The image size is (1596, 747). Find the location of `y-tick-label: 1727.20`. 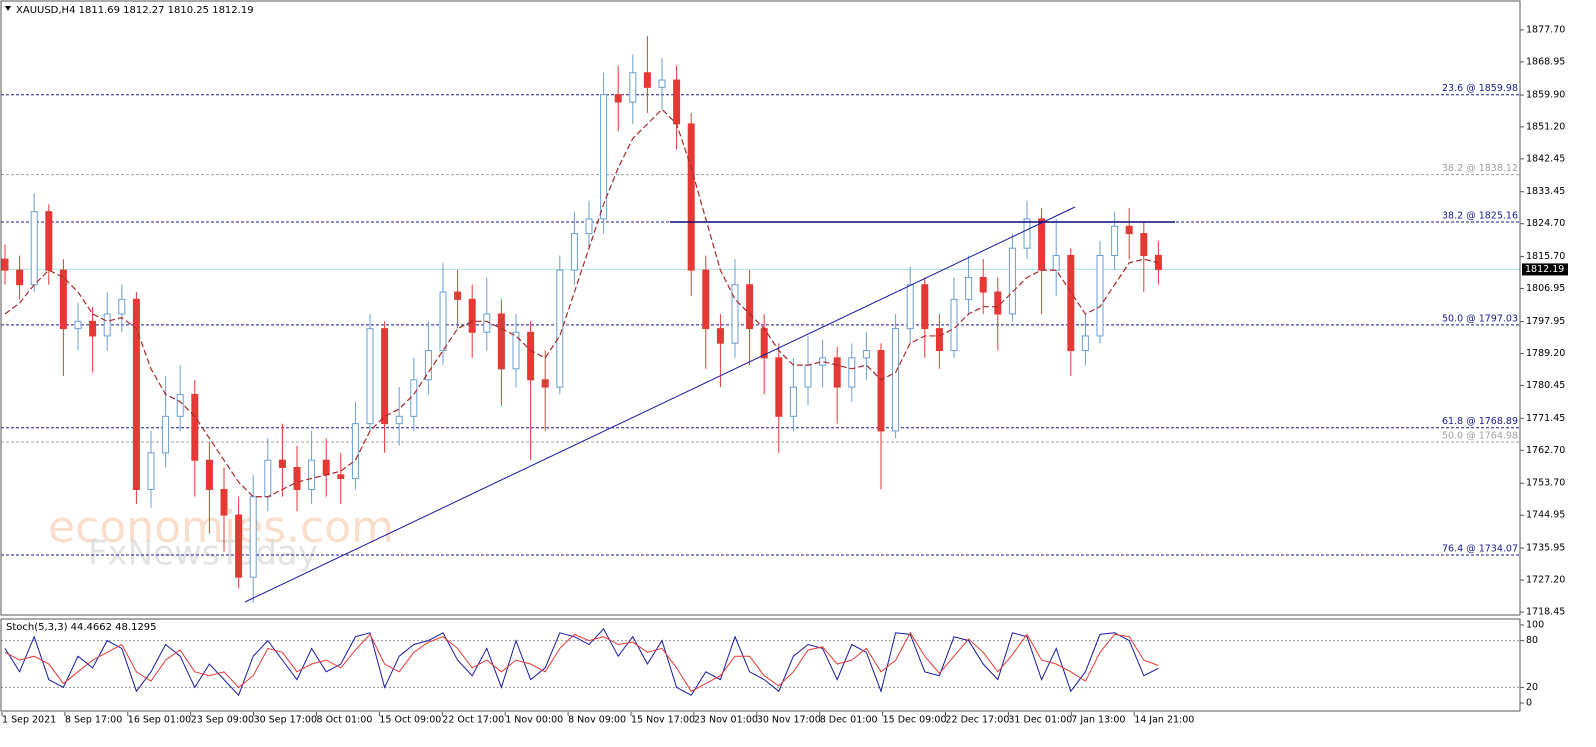

y-tick-label: 1727.20 is located at coordinates (1545, 580).